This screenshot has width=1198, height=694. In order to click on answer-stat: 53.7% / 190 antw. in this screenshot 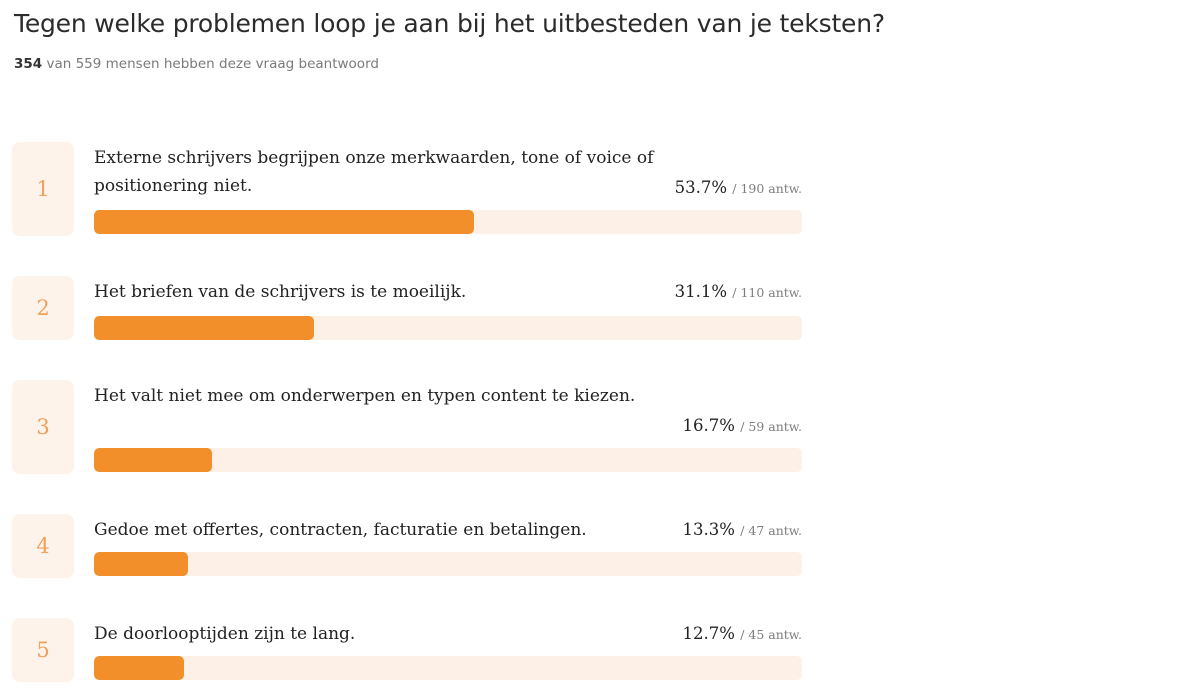, I will do `click(738, 187)`.